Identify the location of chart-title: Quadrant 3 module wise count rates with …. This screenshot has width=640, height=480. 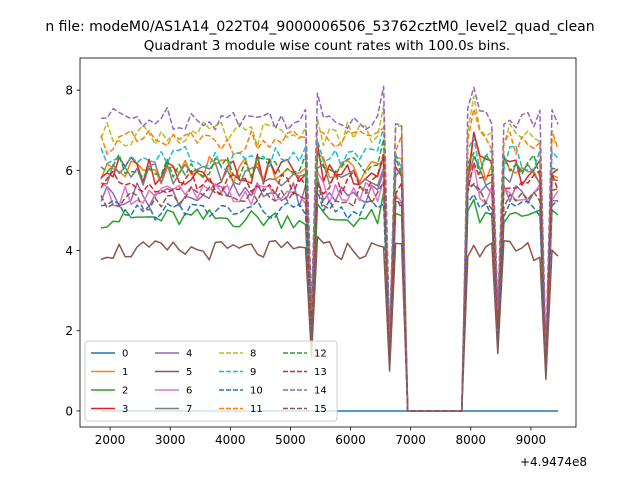
(327, 46).